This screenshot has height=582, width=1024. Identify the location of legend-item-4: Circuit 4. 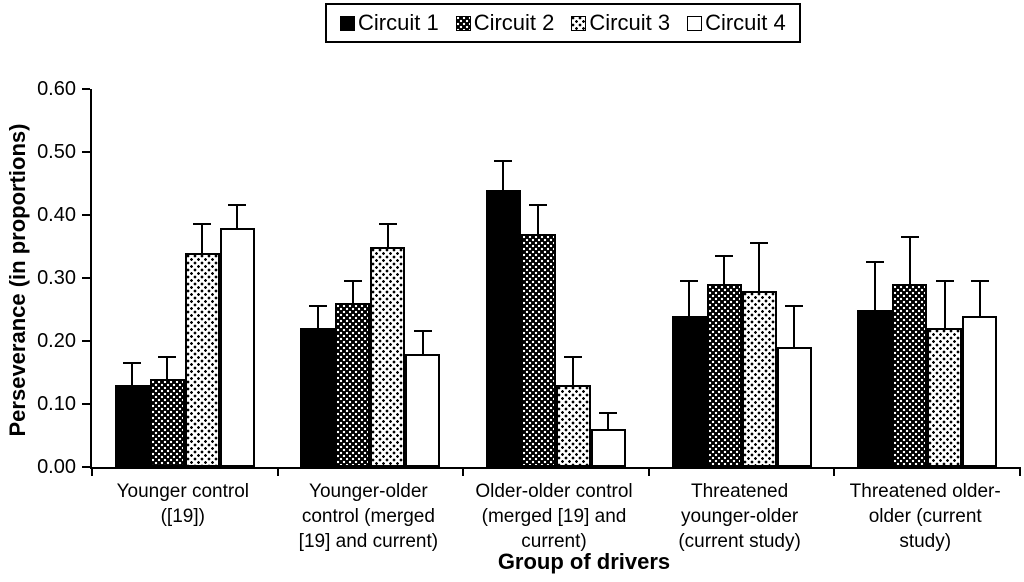
(736, 23).